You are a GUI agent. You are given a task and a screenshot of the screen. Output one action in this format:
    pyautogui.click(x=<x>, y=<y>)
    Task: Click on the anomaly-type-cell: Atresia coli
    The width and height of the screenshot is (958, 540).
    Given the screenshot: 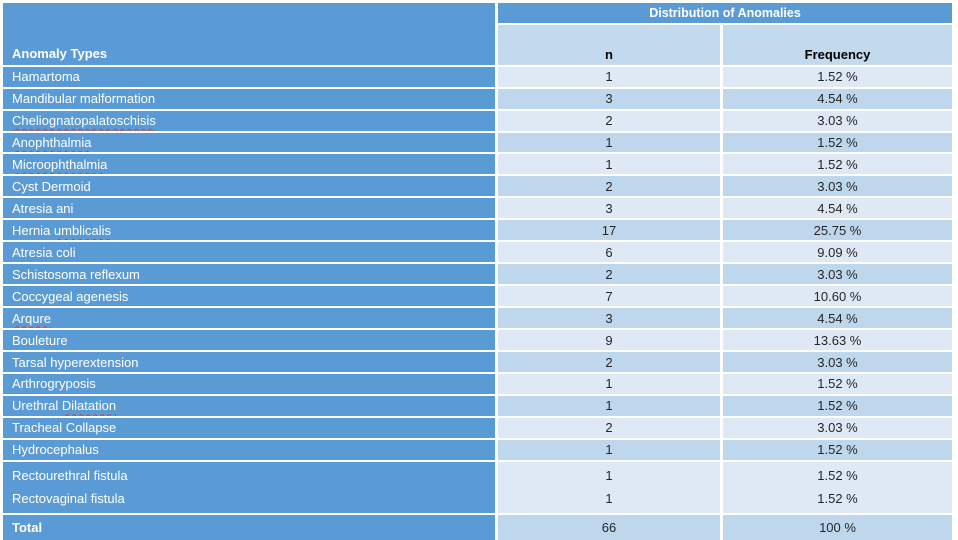 What is the action you would take?
    pyautogui.click(x=250, y=253)
    